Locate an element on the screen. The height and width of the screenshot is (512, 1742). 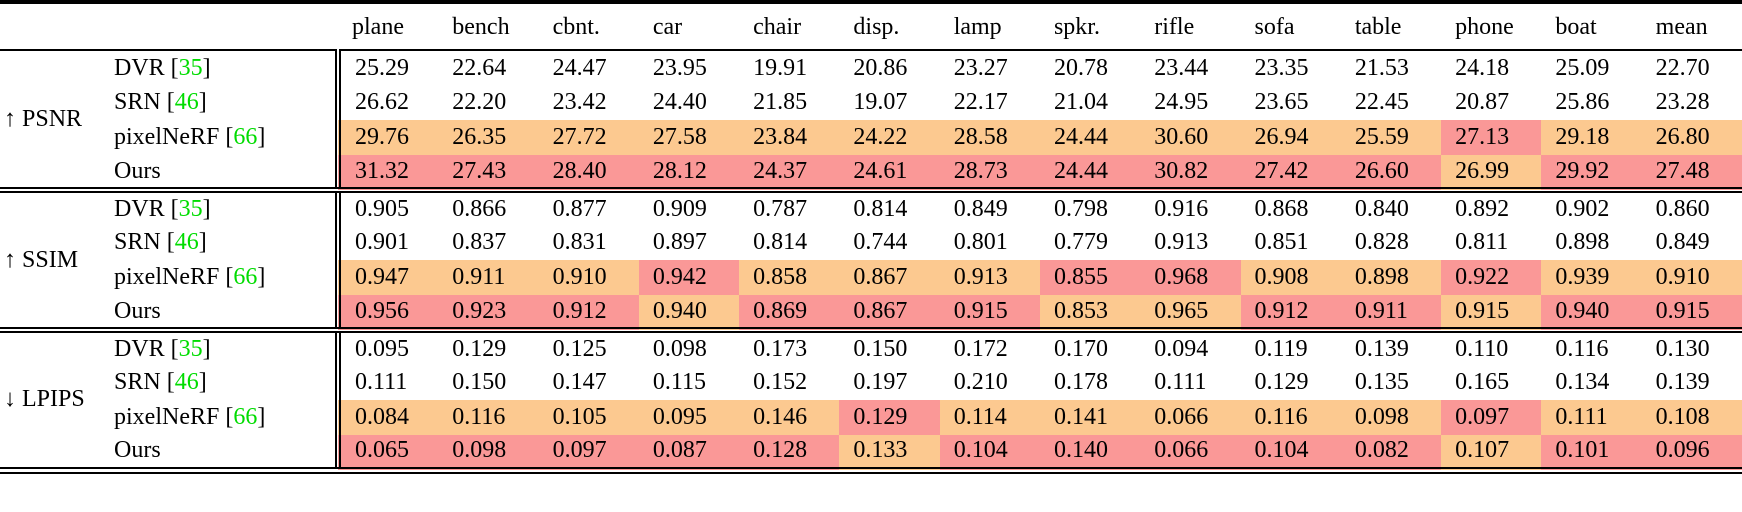
value-cell: 0.901 is located at coordinates (386, 242).